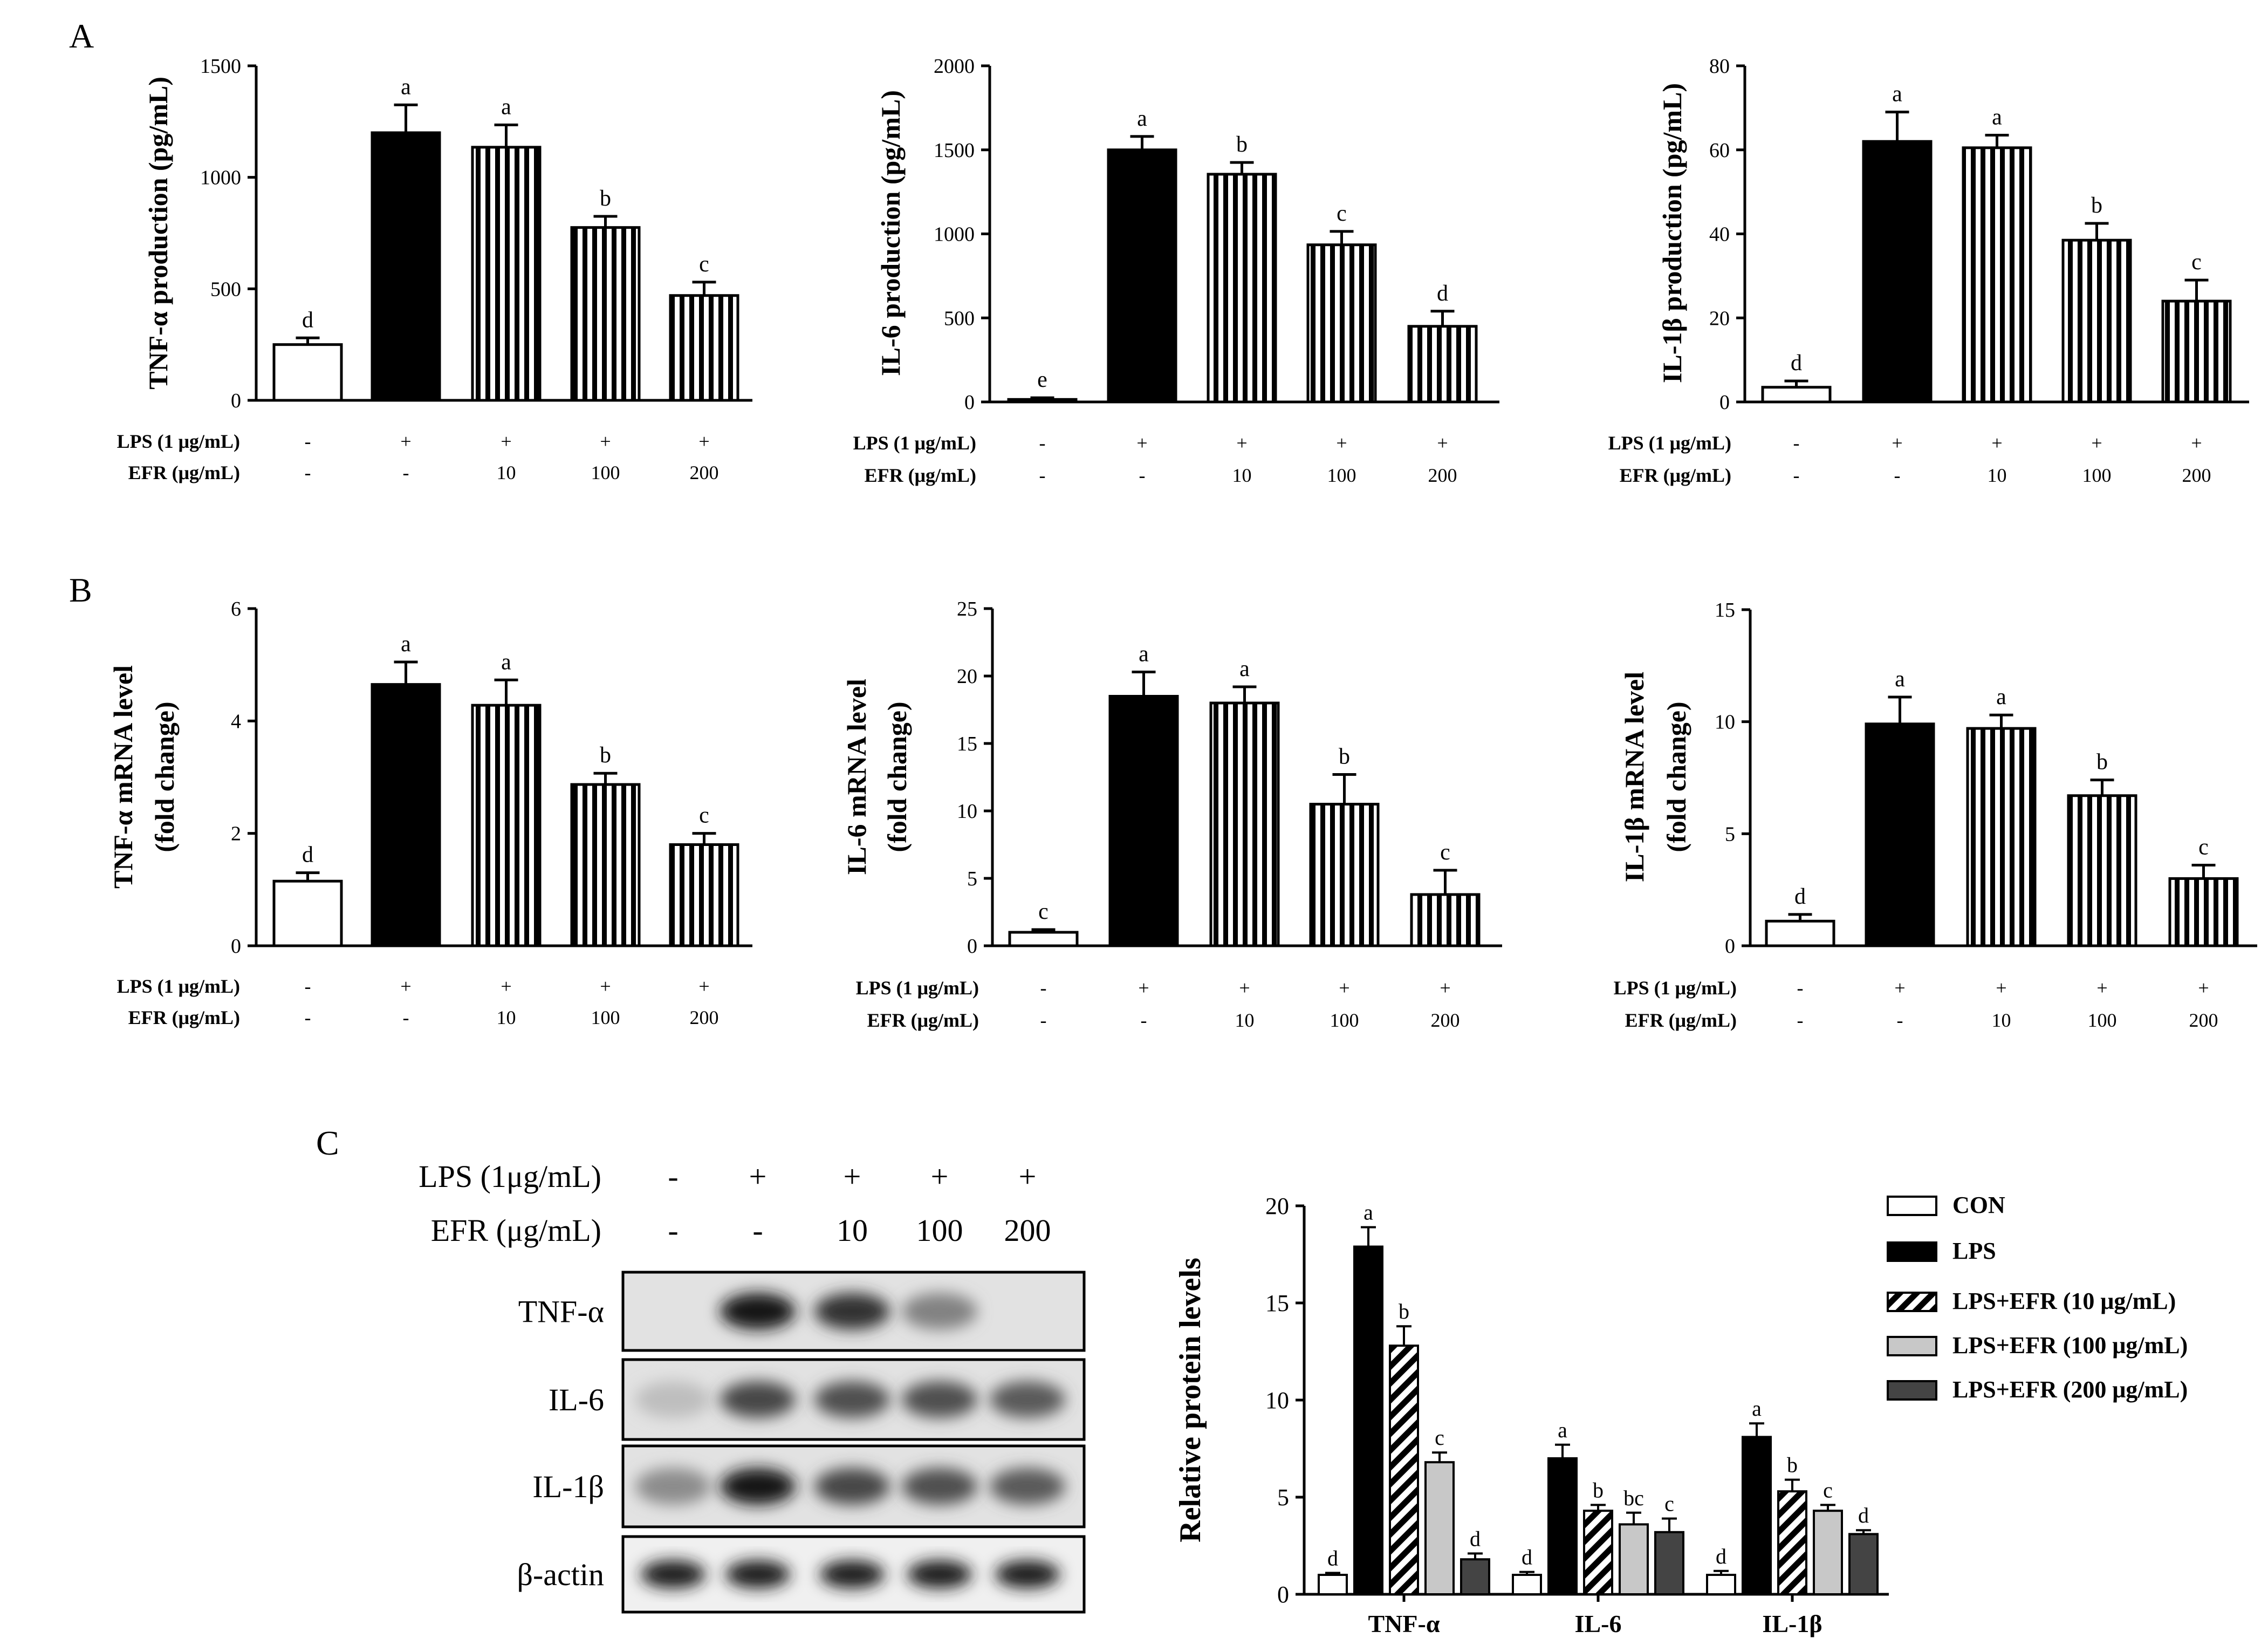 This screenshot has height=1645, width=2268. Describe the element at coordinates (1042, 379) in the screenshot. I see `significance-letter: e` at that location.